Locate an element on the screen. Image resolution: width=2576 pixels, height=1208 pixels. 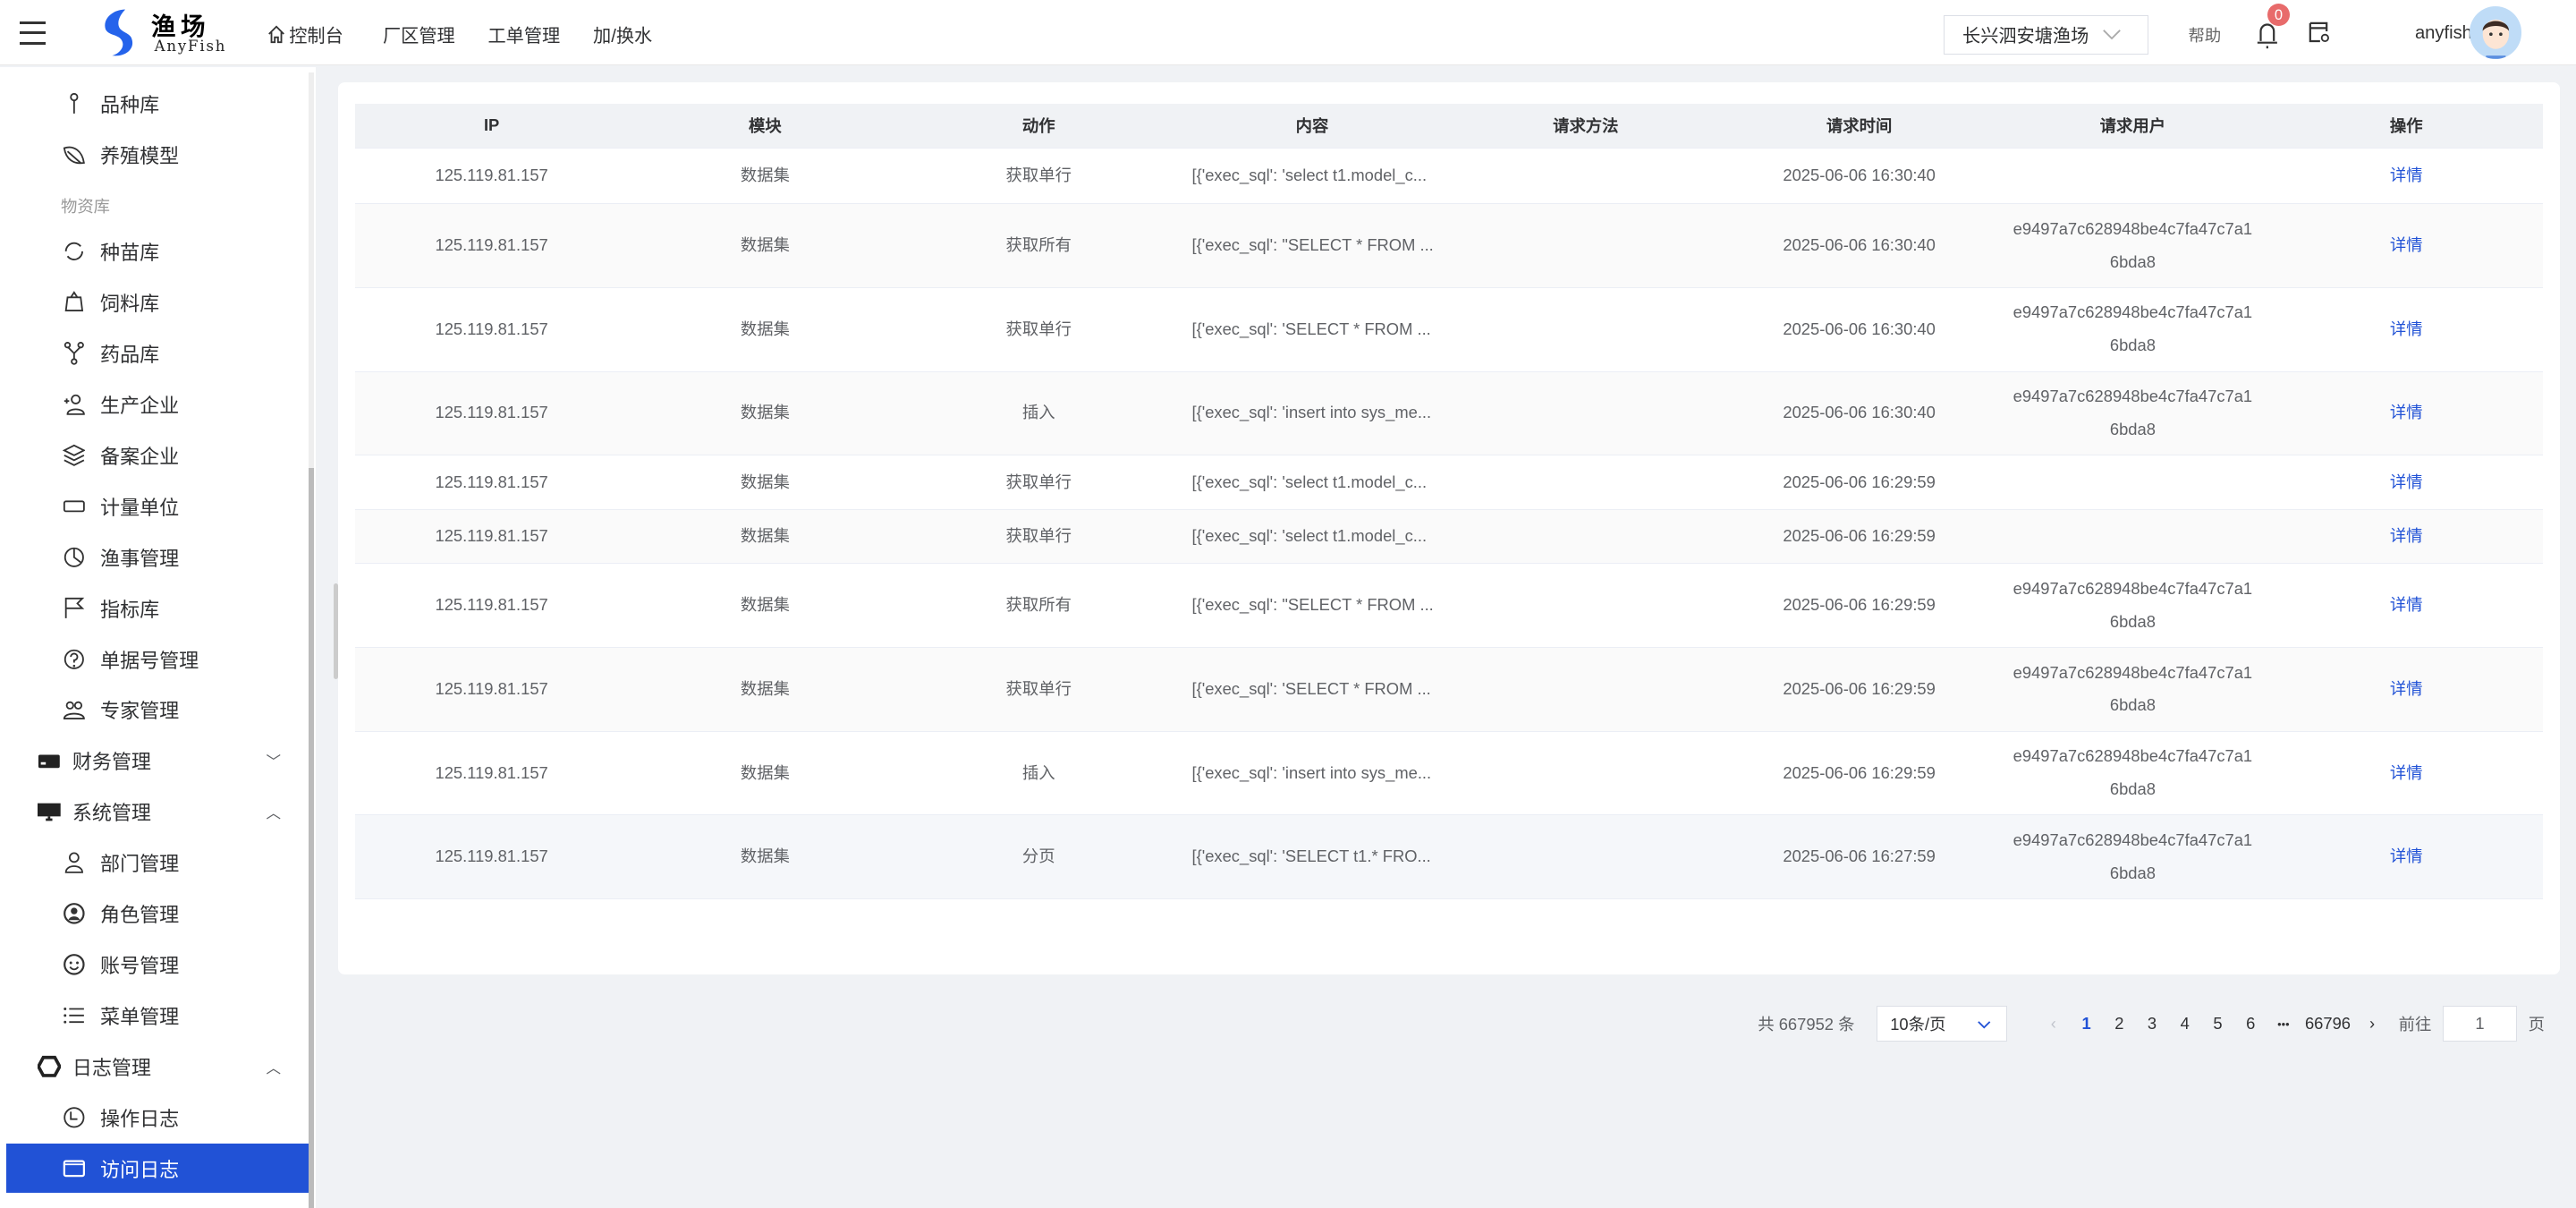
sidebar-item-21: 访问日志 is located at coordinates (157, 1169).